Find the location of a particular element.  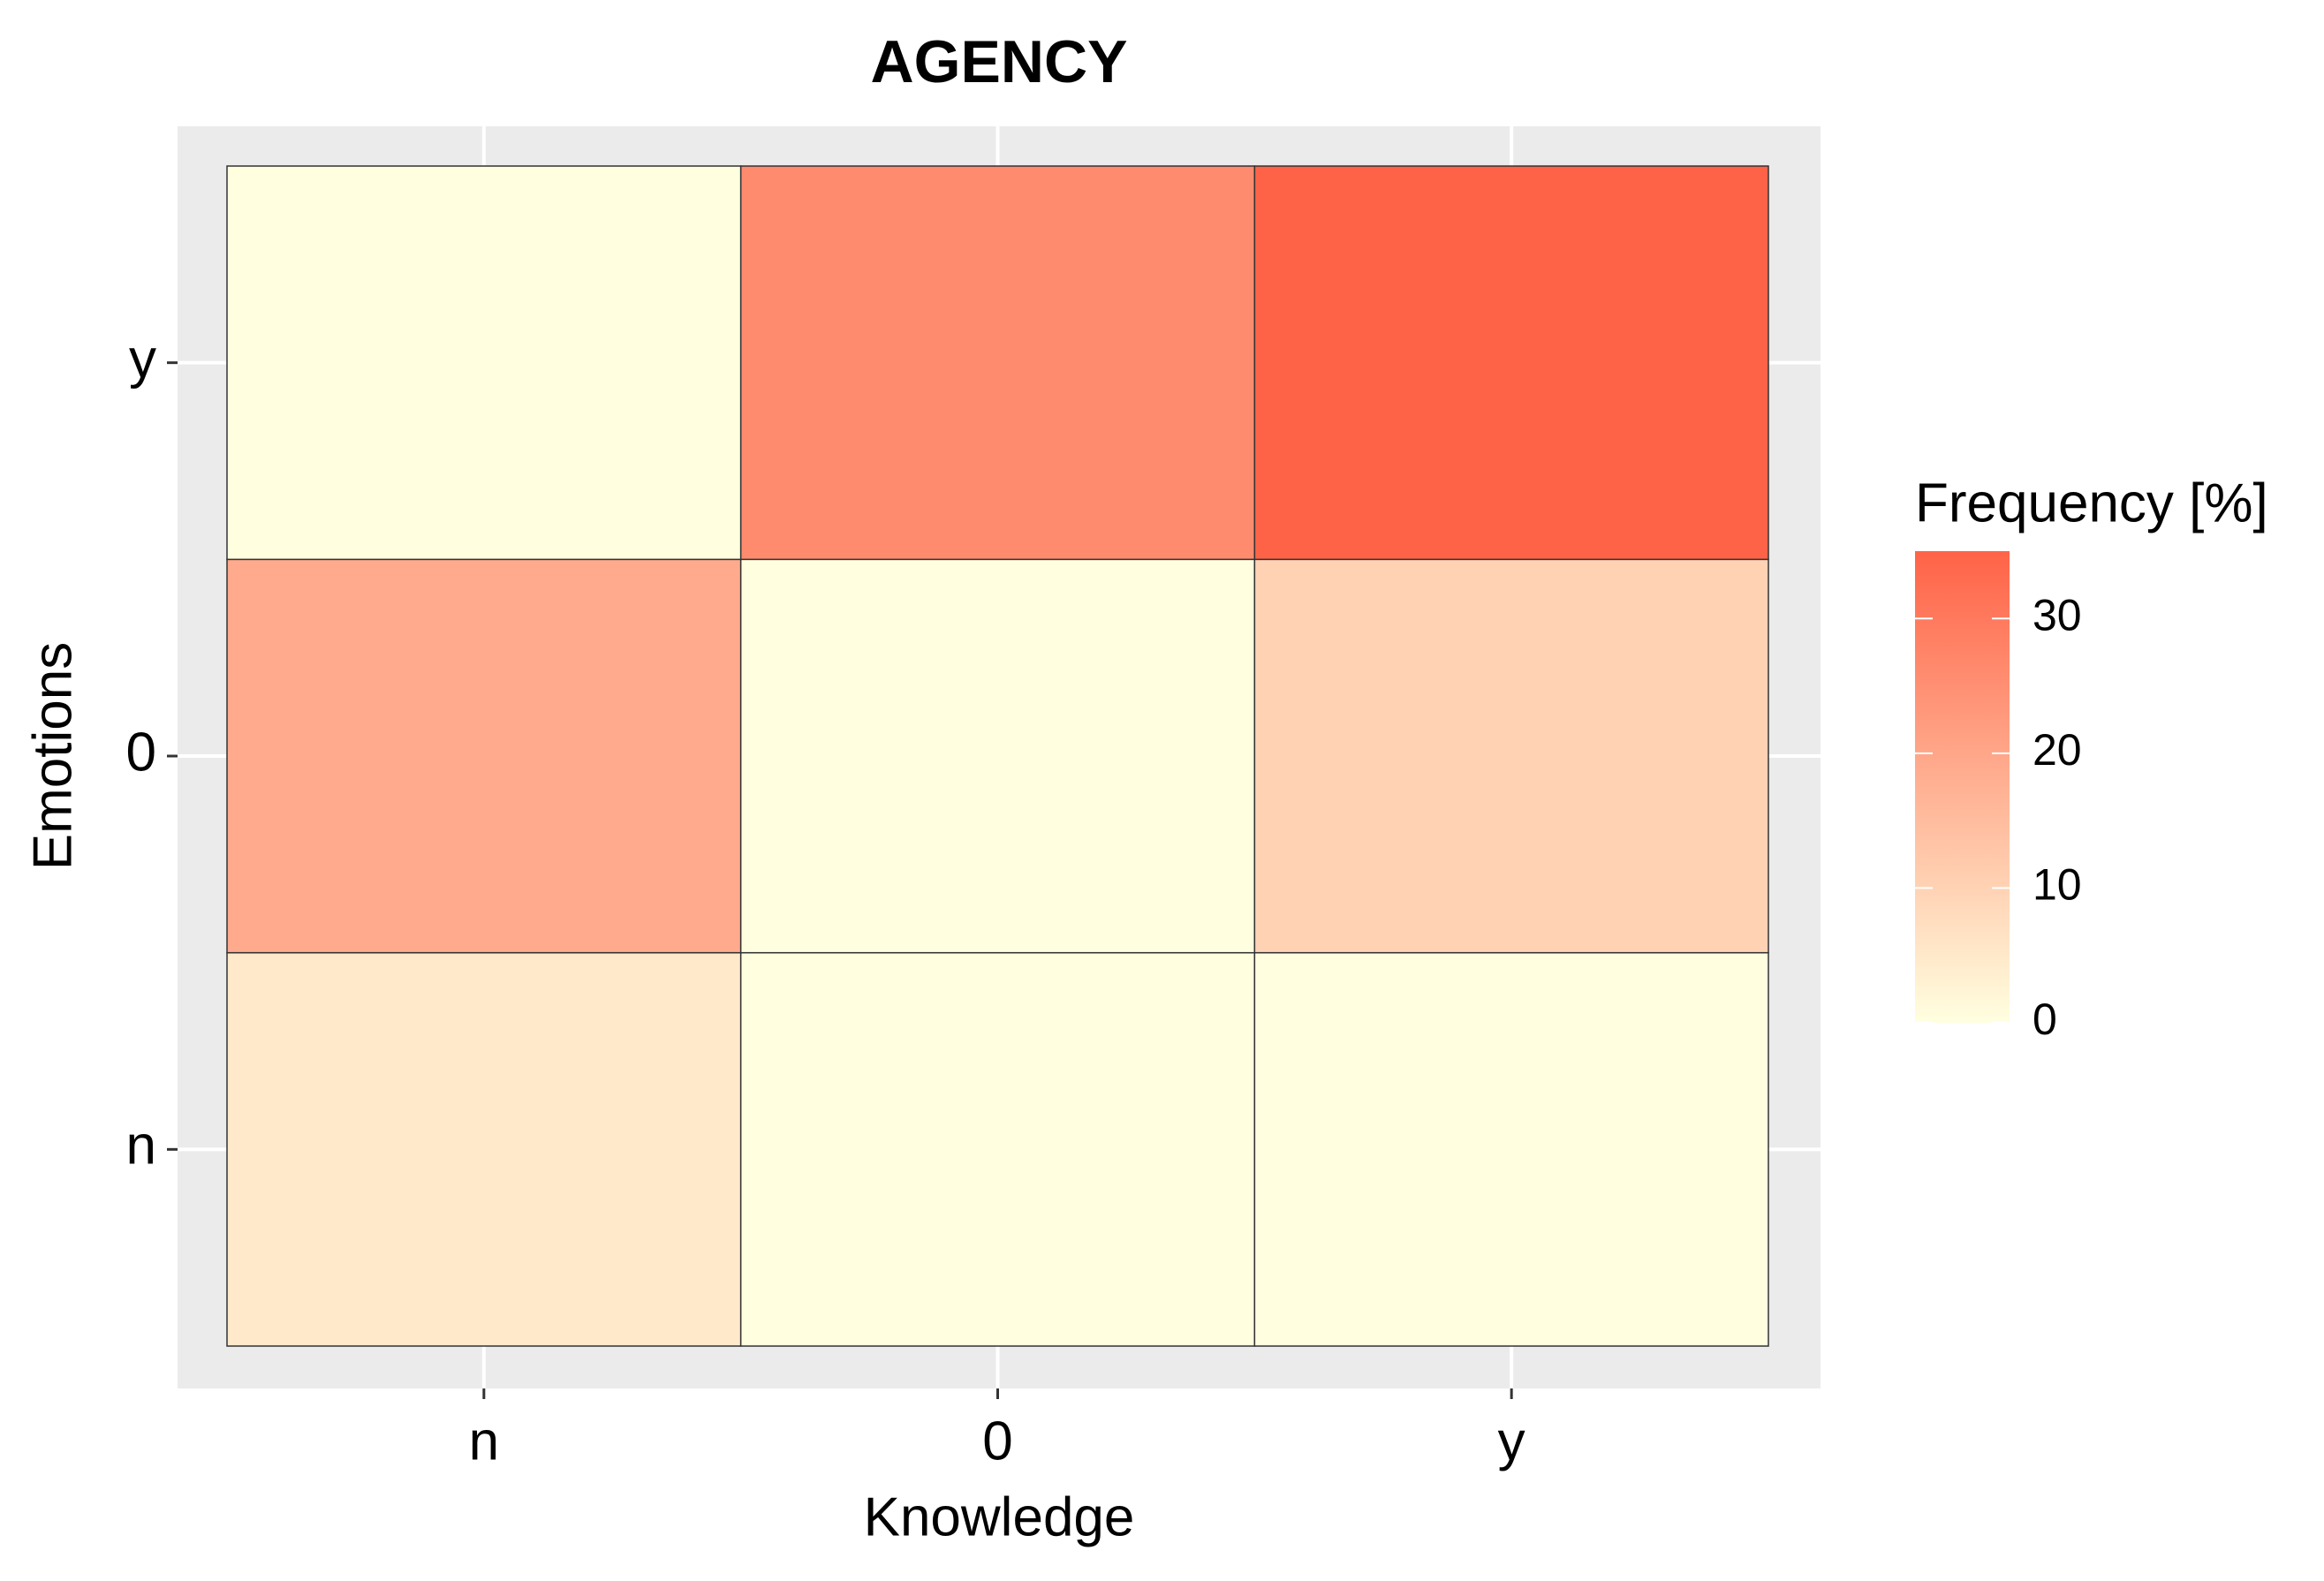

legend-title: Frequency [%] is located at coordinates (2091, 503).